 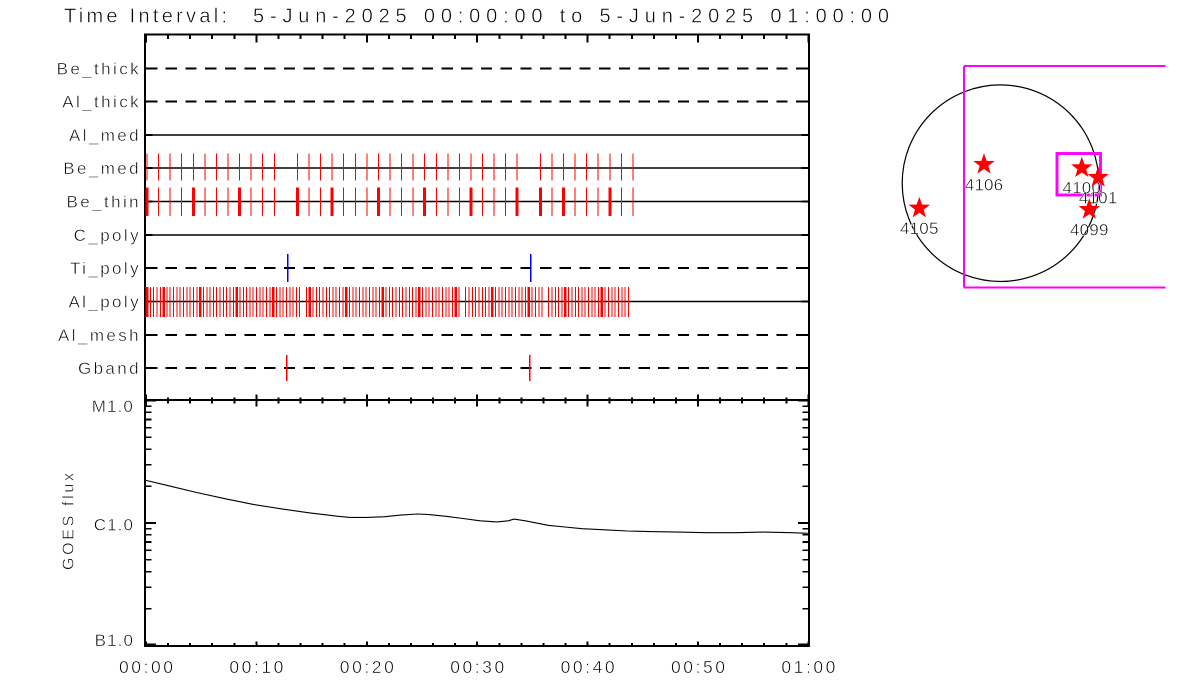 What do you see at coordinates (146, 667) in the screenshot?
I see `svg-text: 00:00` at bounding box center [146, 667].